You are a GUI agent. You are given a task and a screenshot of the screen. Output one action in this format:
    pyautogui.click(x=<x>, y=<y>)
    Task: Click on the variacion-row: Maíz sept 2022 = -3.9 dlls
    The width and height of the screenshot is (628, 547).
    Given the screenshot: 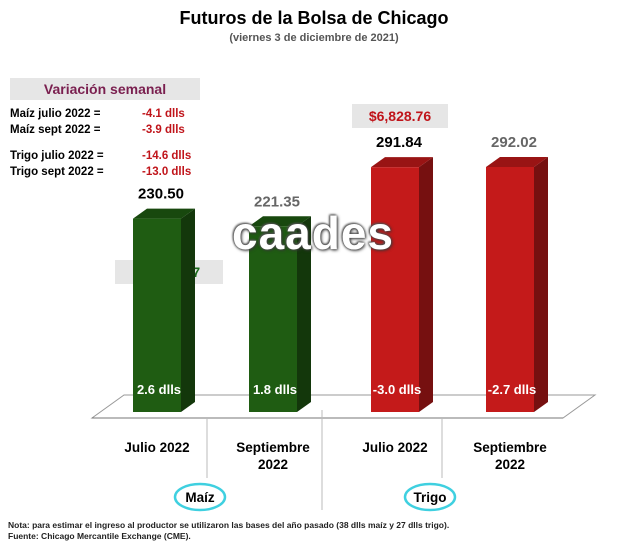 What is the action you would take?
    pyautogui.click(x=110, y=132)
    